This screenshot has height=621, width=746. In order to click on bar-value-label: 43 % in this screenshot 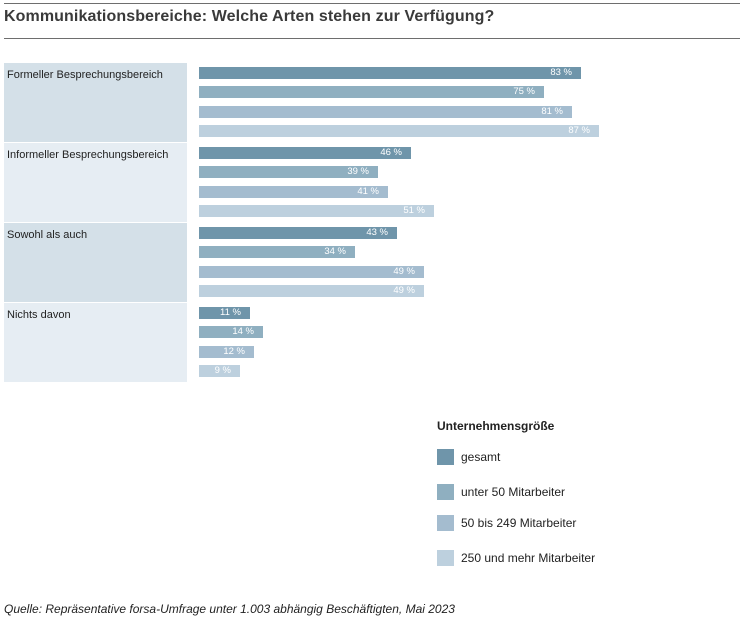, I will do `click(377, 232)`.